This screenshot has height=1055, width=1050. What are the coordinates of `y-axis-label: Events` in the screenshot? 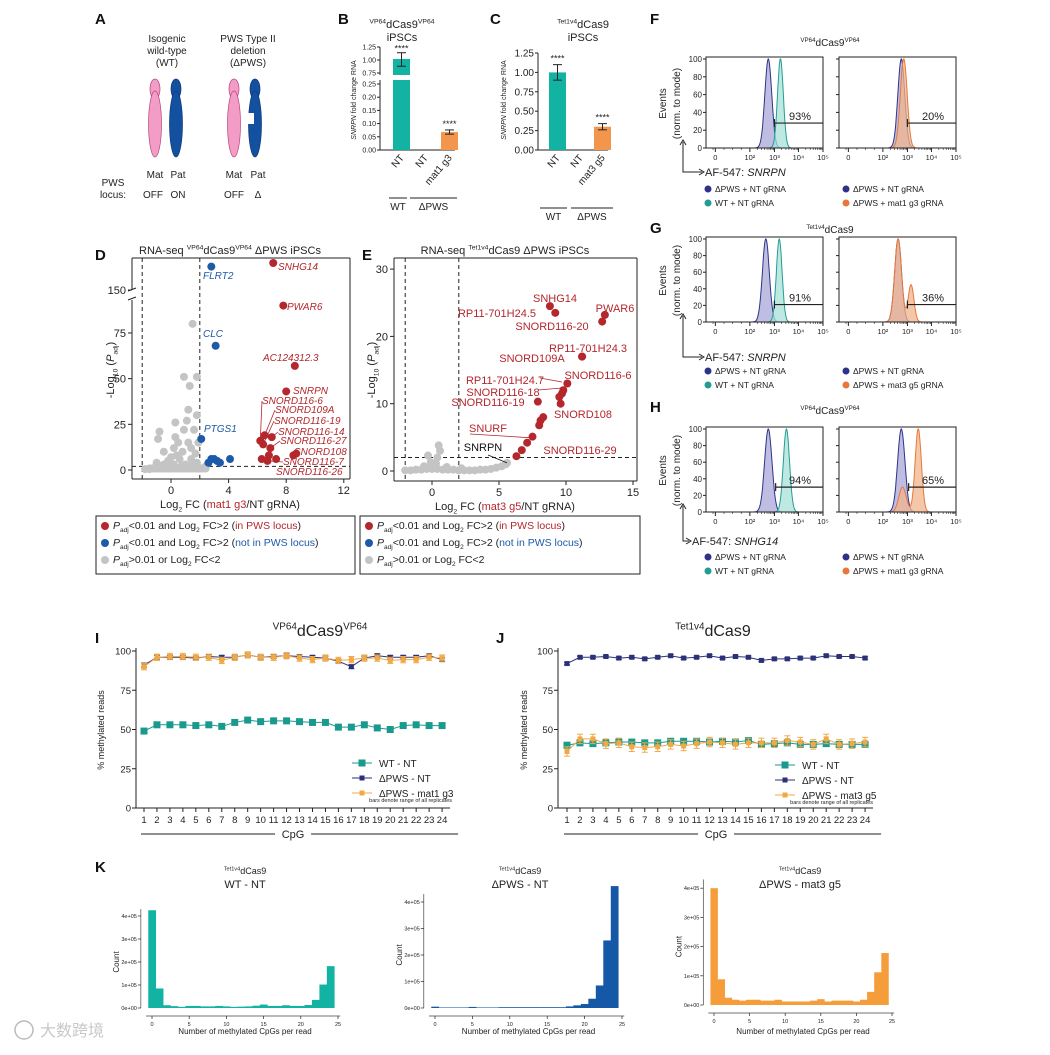 It's located at (663, 103).